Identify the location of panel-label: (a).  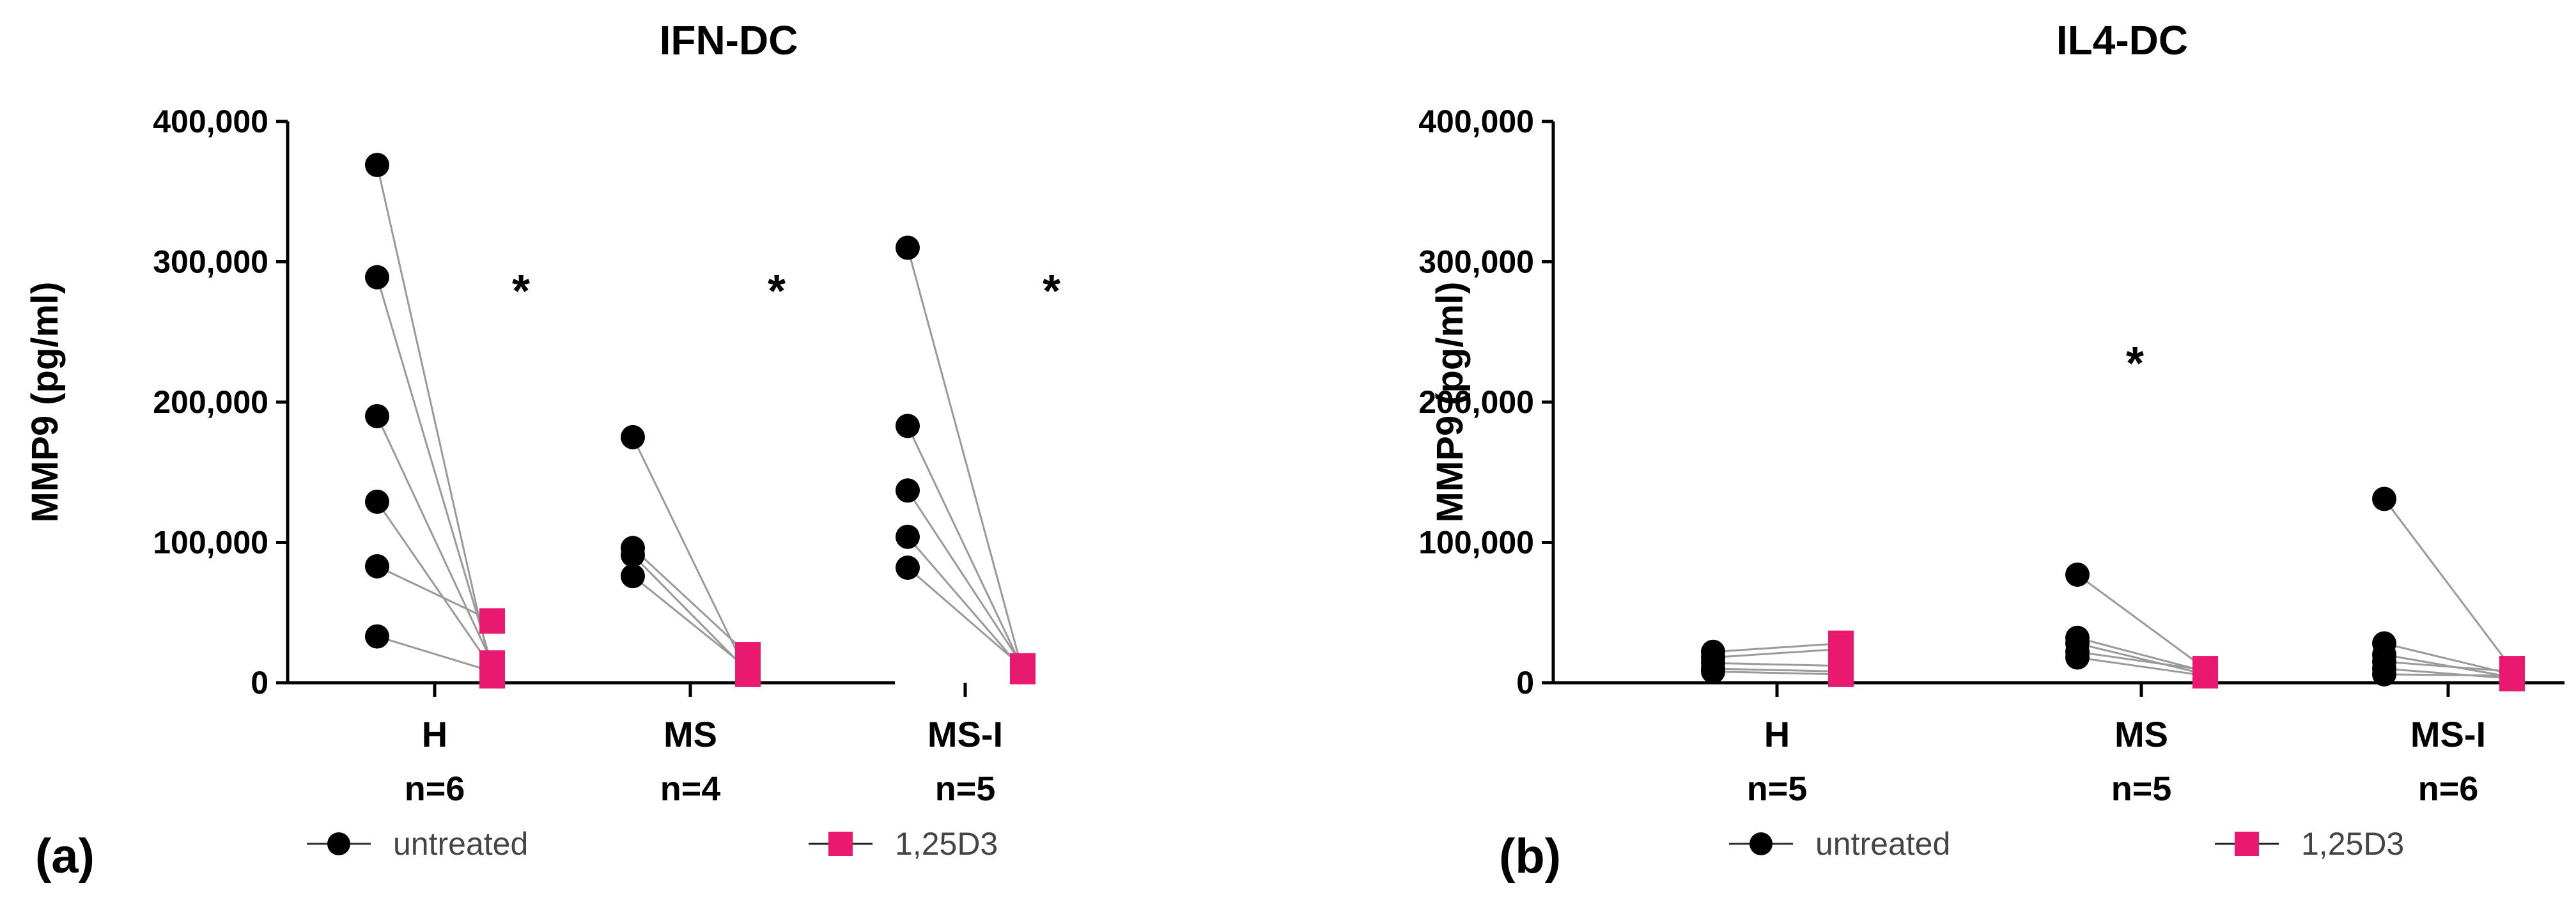
(65, 856).